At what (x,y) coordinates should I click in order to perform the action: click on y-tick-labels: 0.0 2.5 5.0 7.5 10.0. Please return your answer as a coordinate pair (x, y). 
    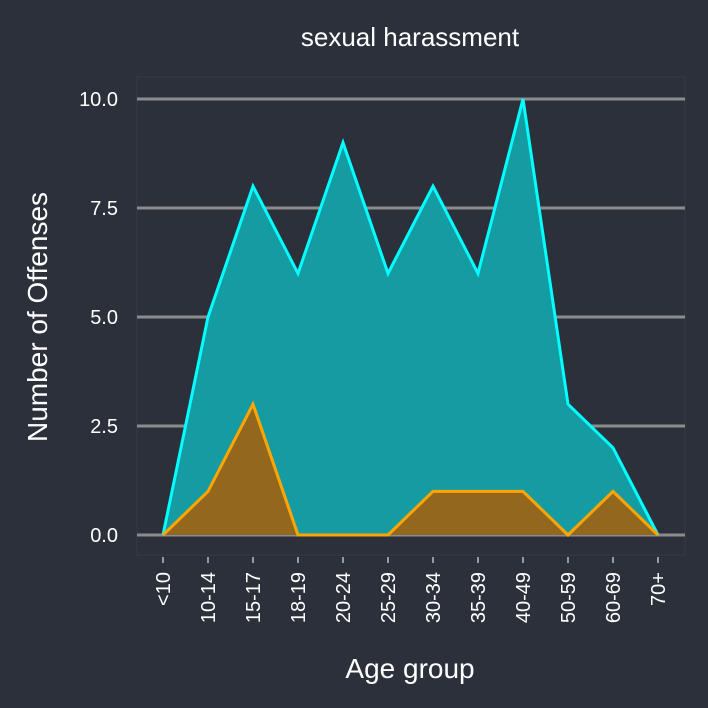
    Looking at the image, I should click on (98, 318).